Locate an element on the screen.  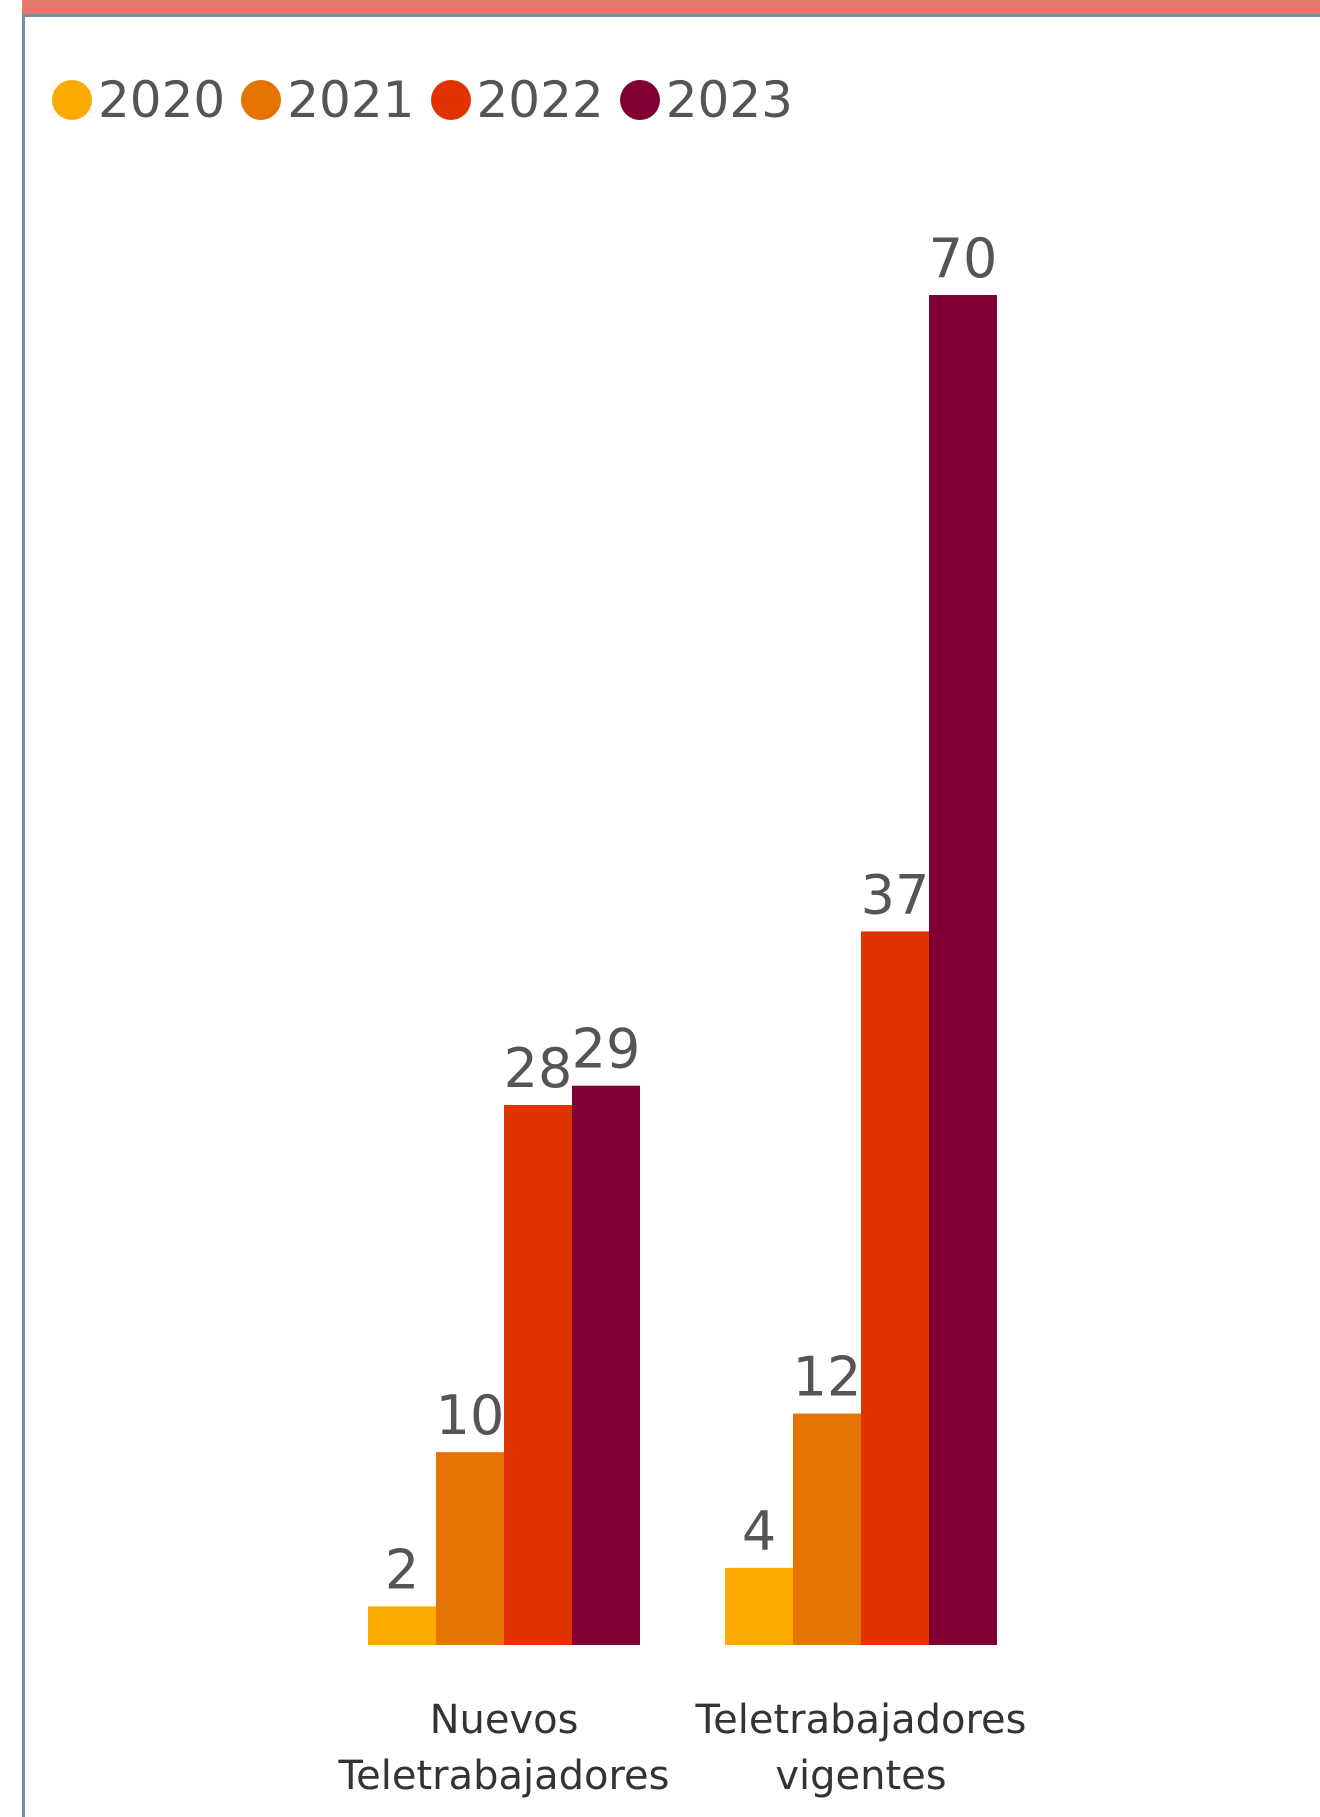
bar-2023-cat1 is located at coordinates (963, 970).